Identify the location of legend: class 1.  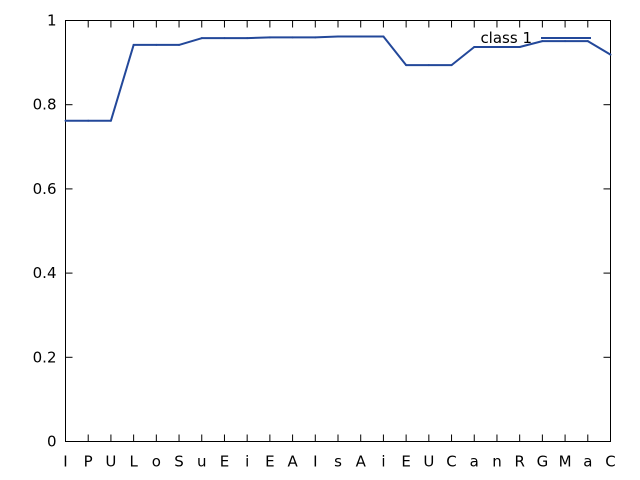
(535, 38).